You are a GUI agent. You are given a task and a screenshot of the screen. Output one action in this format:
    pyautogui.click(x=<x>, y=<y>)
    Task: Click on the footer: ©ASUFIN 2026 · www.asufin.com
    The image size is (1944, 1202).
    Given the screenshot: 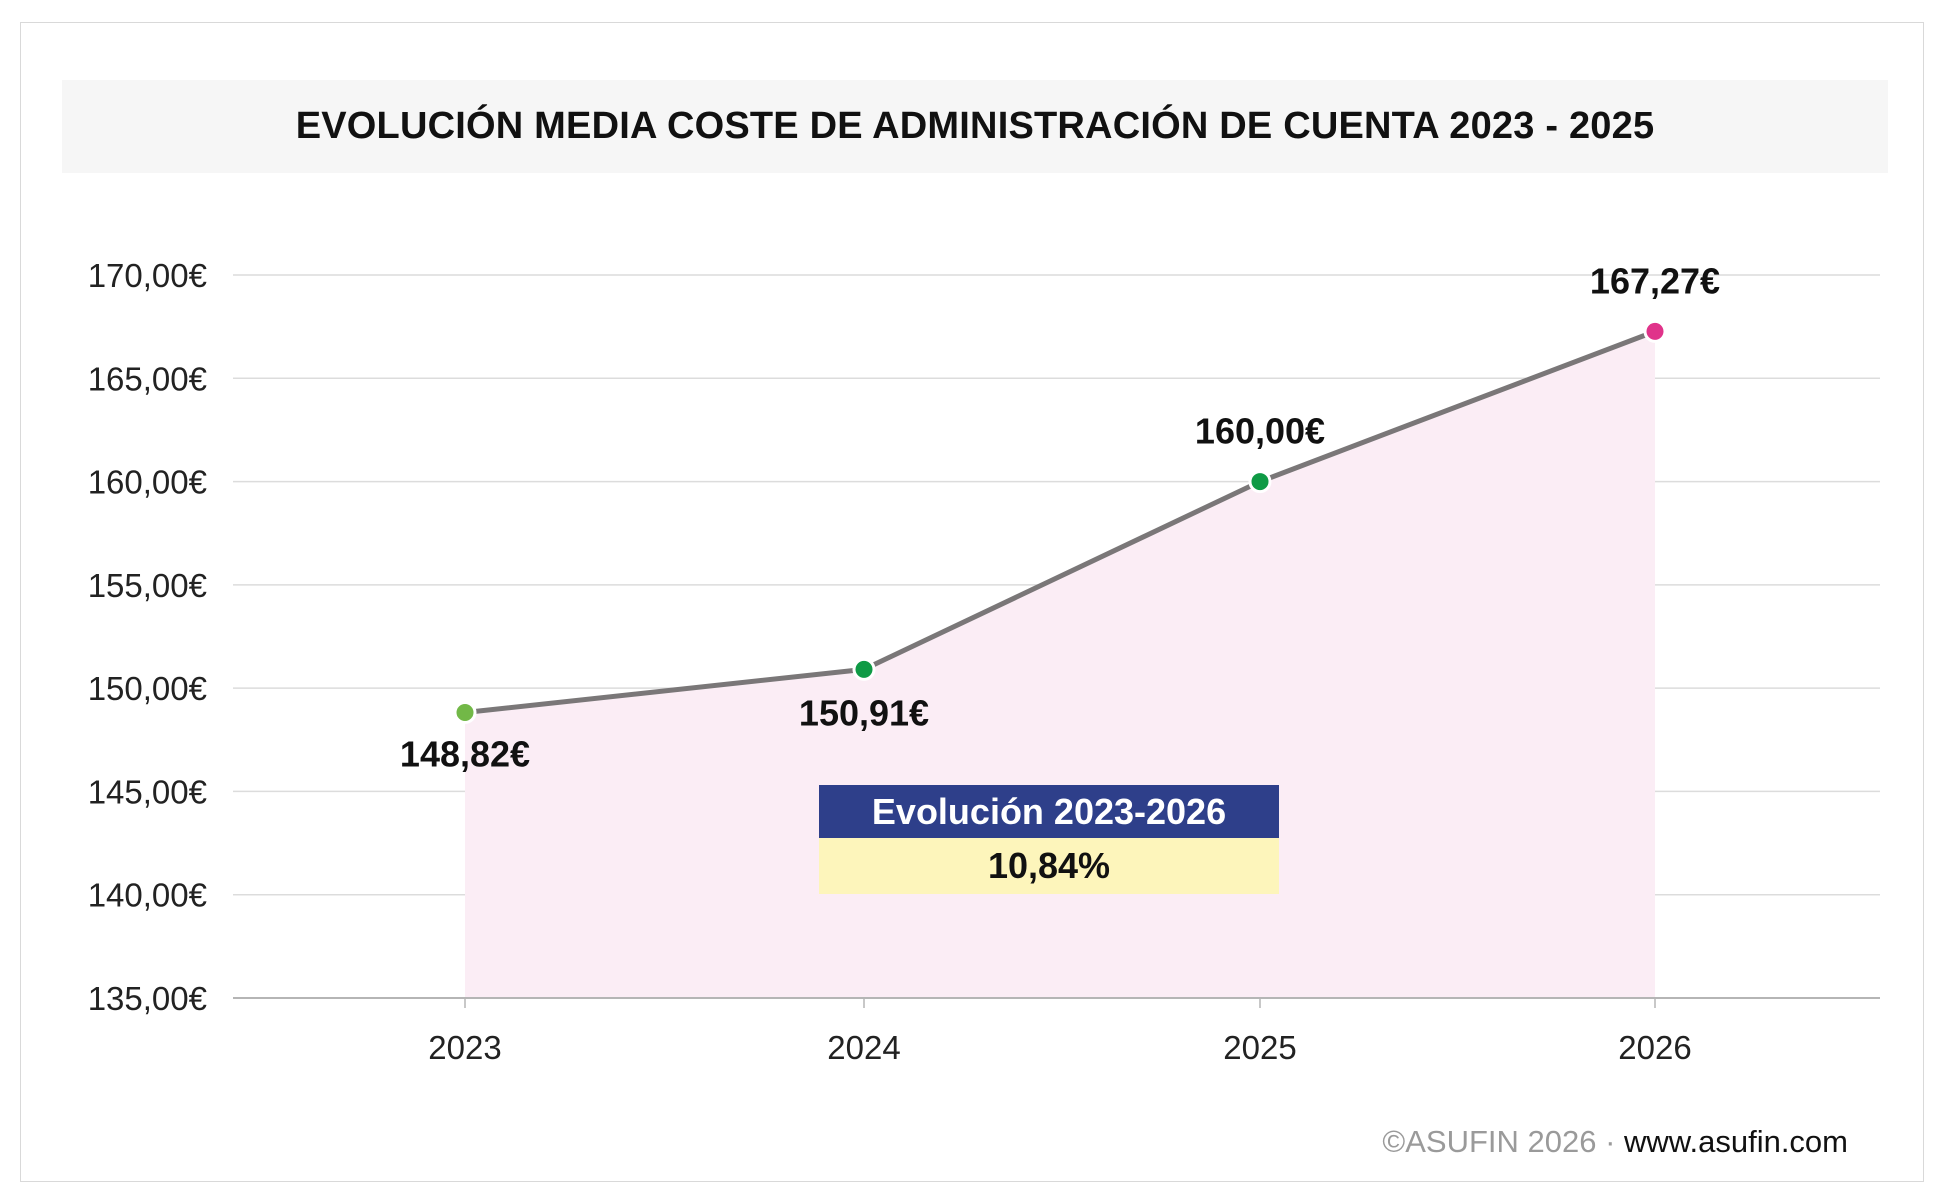 What is the action you would take?
    pyautogui.click(x=1615, y=1142)
    